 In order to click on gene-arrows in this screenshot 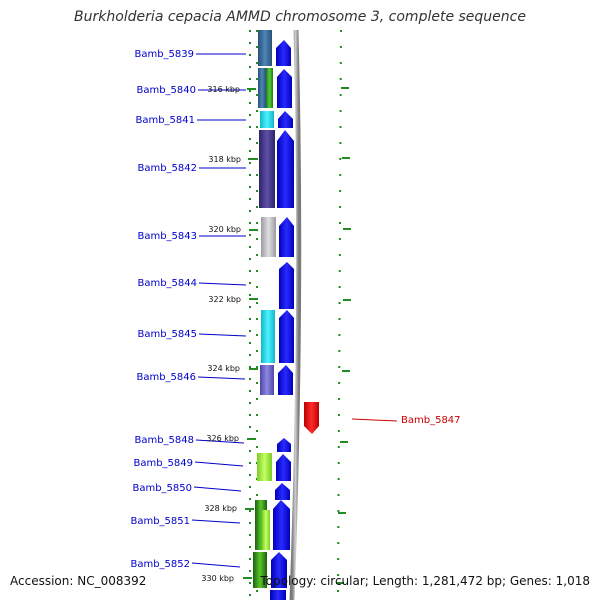, I will do `click(294, 320)`.